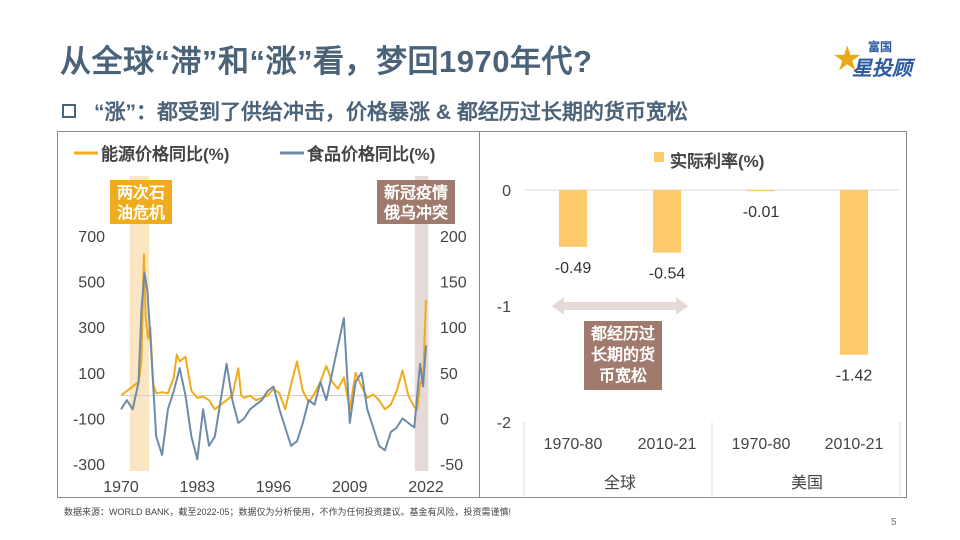  What do you see at coordinates (453, 328) in the screenshot?
I see `y-right-tick-label: 100` at bounding box center [453, 328].